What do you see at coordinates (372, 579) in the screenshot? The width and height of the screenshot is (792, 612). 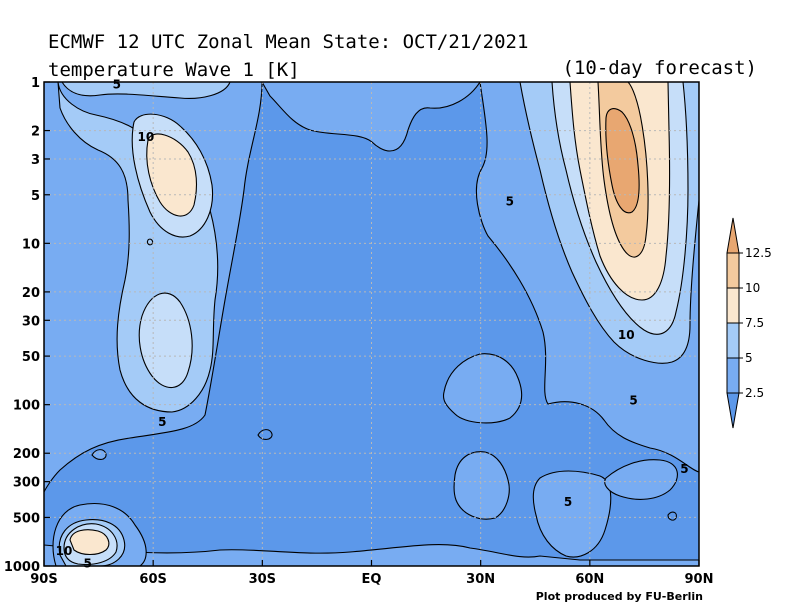 I see `x-tick-label: EQ` at bounding box center [372, 579].